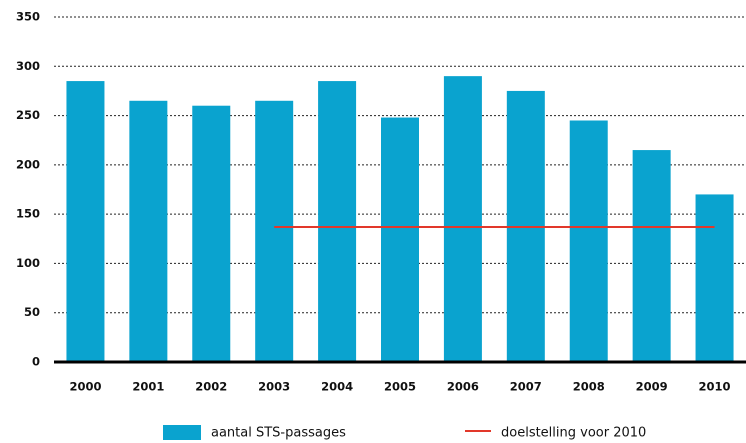  What do you see at coordinates (182, 432) in the screenshot?
I see `legend-swatch` at bounding box center [182, 432].